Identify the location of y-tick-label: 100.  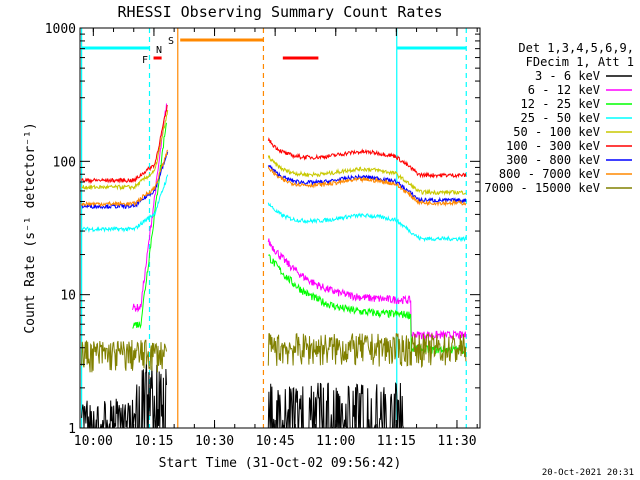
(64, 162).